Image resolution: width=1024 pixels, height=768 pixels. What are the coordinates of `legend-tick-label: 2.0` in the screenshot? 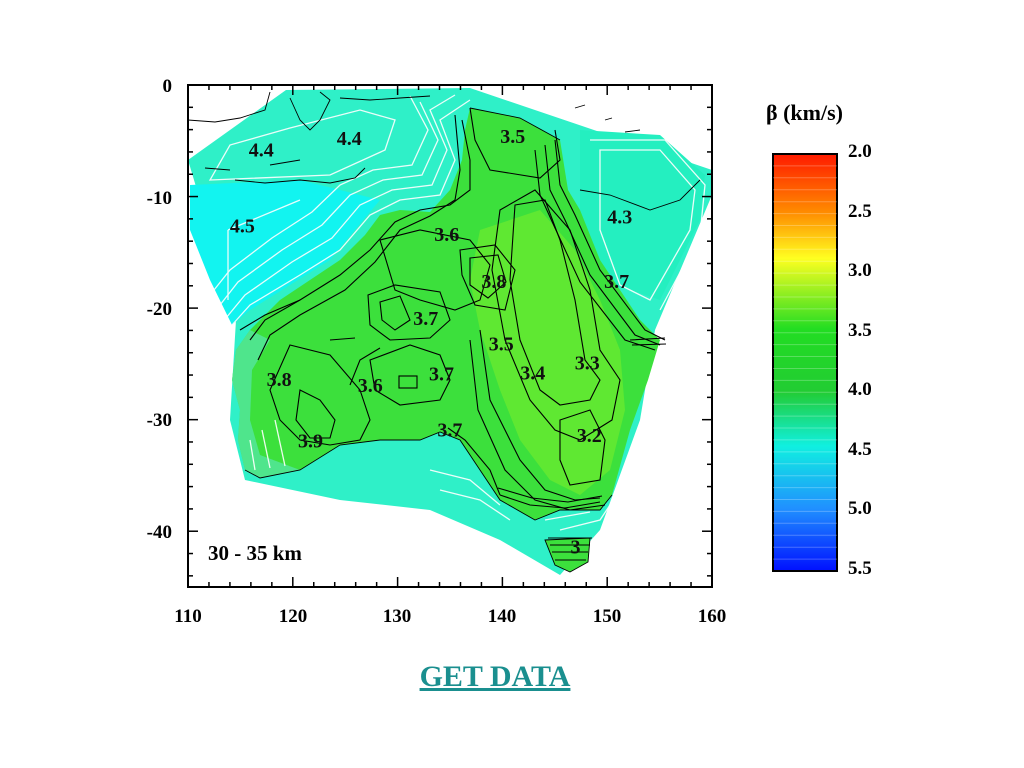 It's located at (860, 151).